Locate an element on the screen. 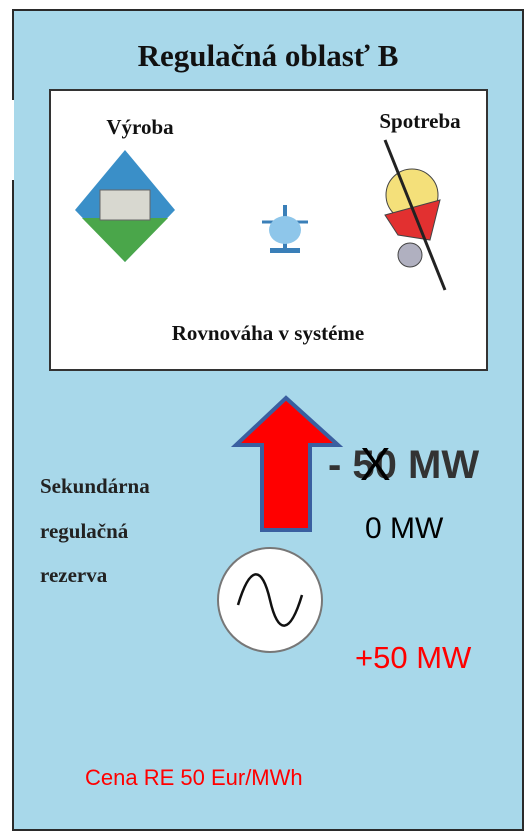 This screenshot has height=836, width=531. white-strip is located at coordinates (7, 140).